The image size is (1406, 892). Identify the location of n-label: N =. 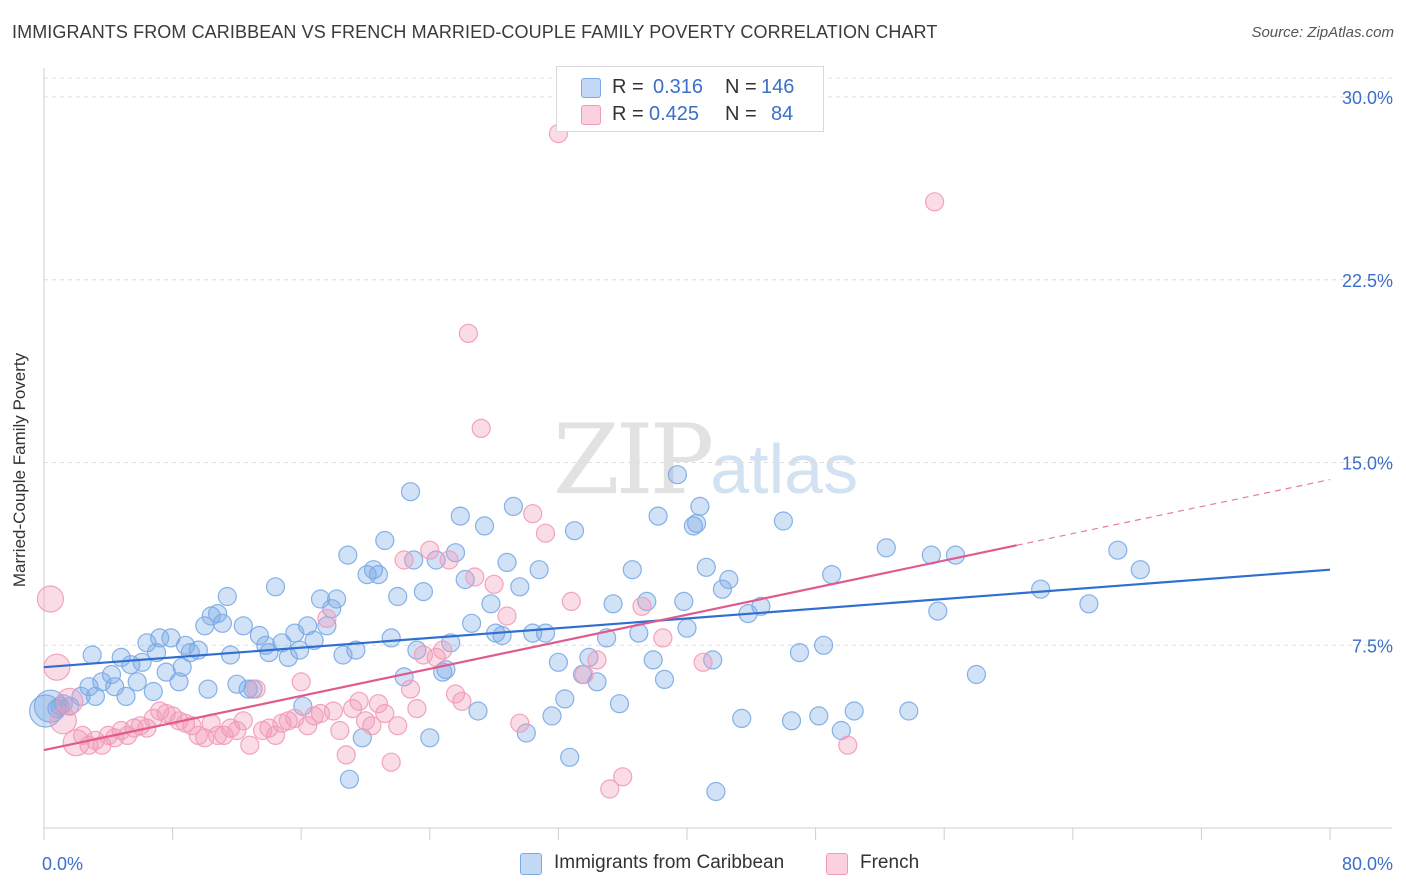
(741, 87).